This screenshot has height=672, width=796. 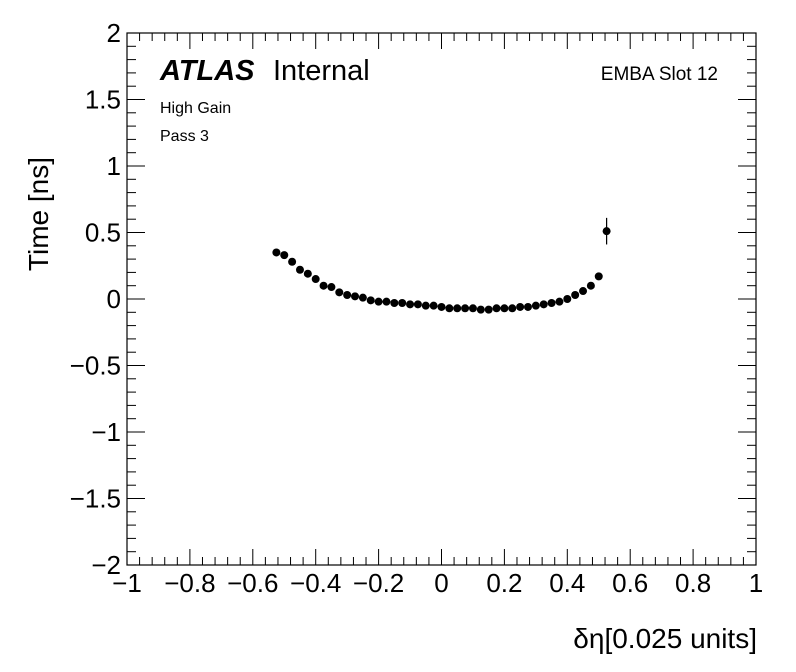 What do you see at coordinates (567, 583) in the screenshot?
I see `x-tick-label: 0.4` at bounding box center [567, 583].